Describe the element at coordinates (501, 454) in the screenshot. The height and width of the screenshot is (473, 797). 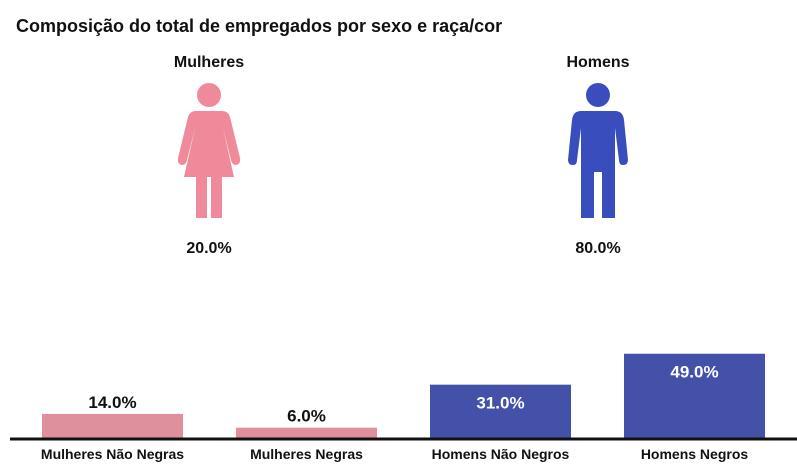
I see `category-label: Homens Não Negros` at that location.